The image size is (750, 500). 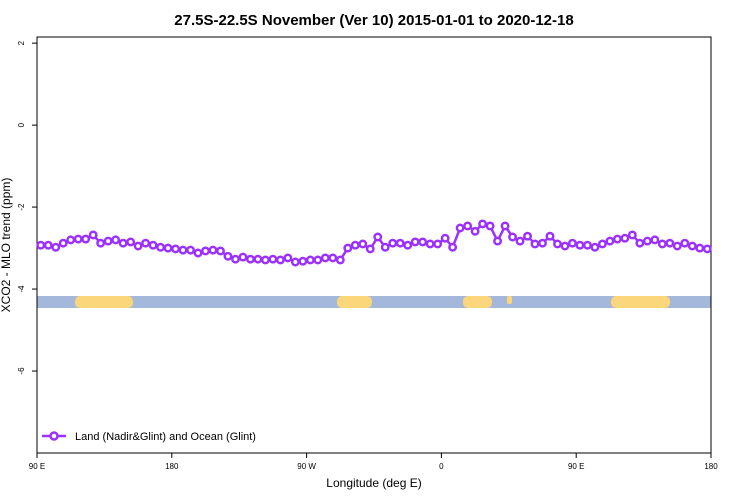 I want to click on legend-label: Land (Nadir&Glint) and Ocean (Glint), so click(x=165, y=437).